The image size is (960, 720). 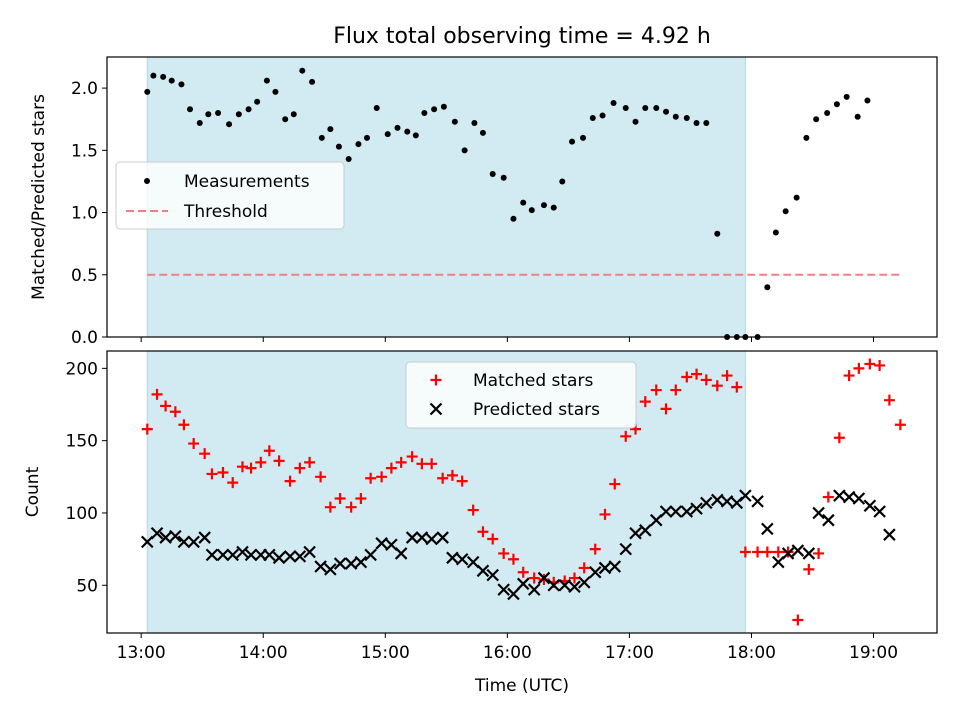 I want to click on x-axis-label: Time (UTC), so click(x=521, y=686).